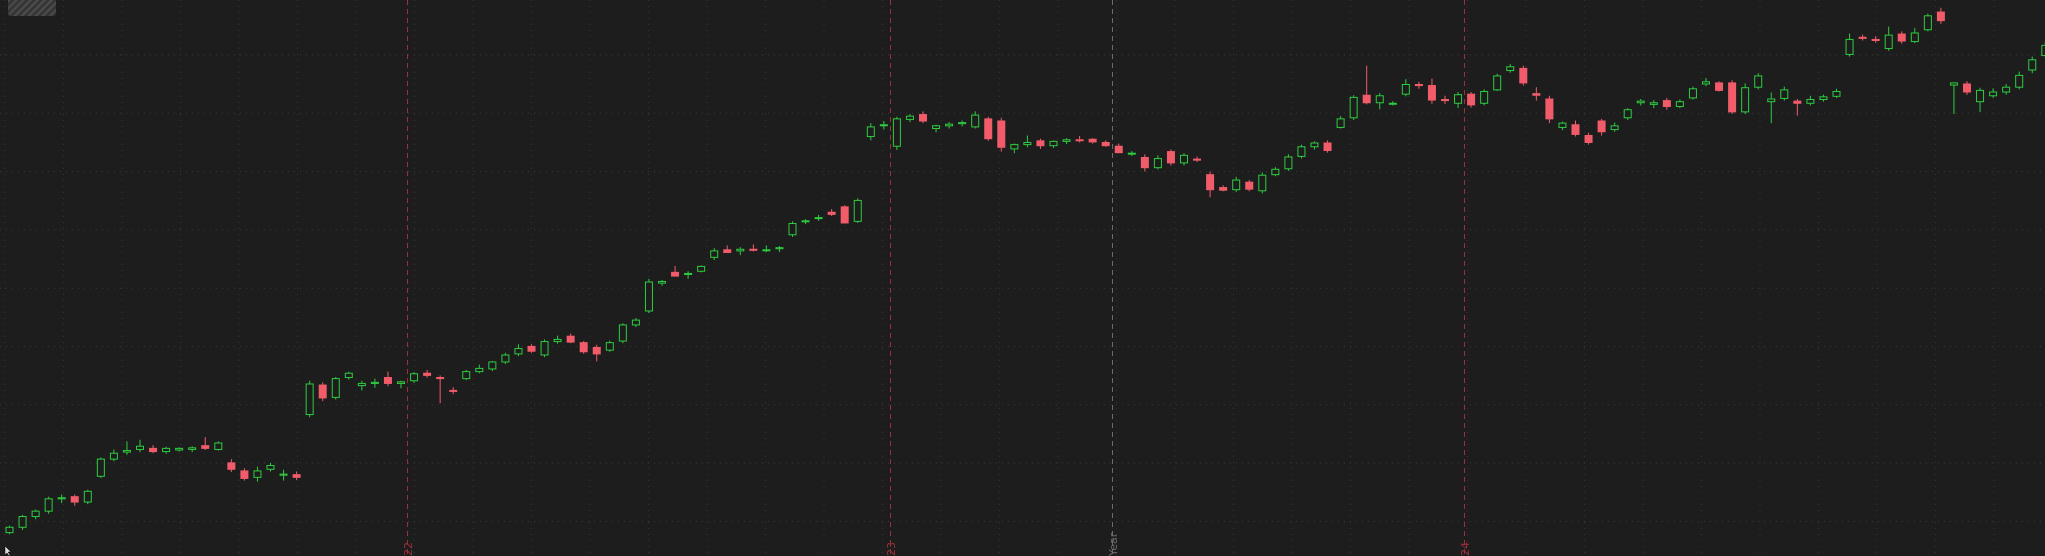  What do you see at coordinates (891, 549) in the screenshot?
I see `period-marker-label: 23` at bounding box center [891, 549].